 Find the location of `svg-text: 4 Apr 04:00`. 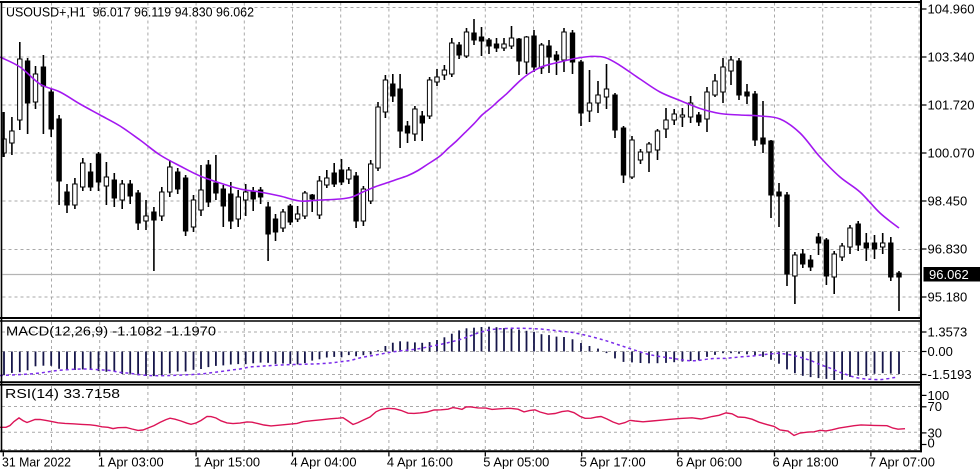

svg-text: 4 Apr 04:00 is located at coordinates (324, 462).